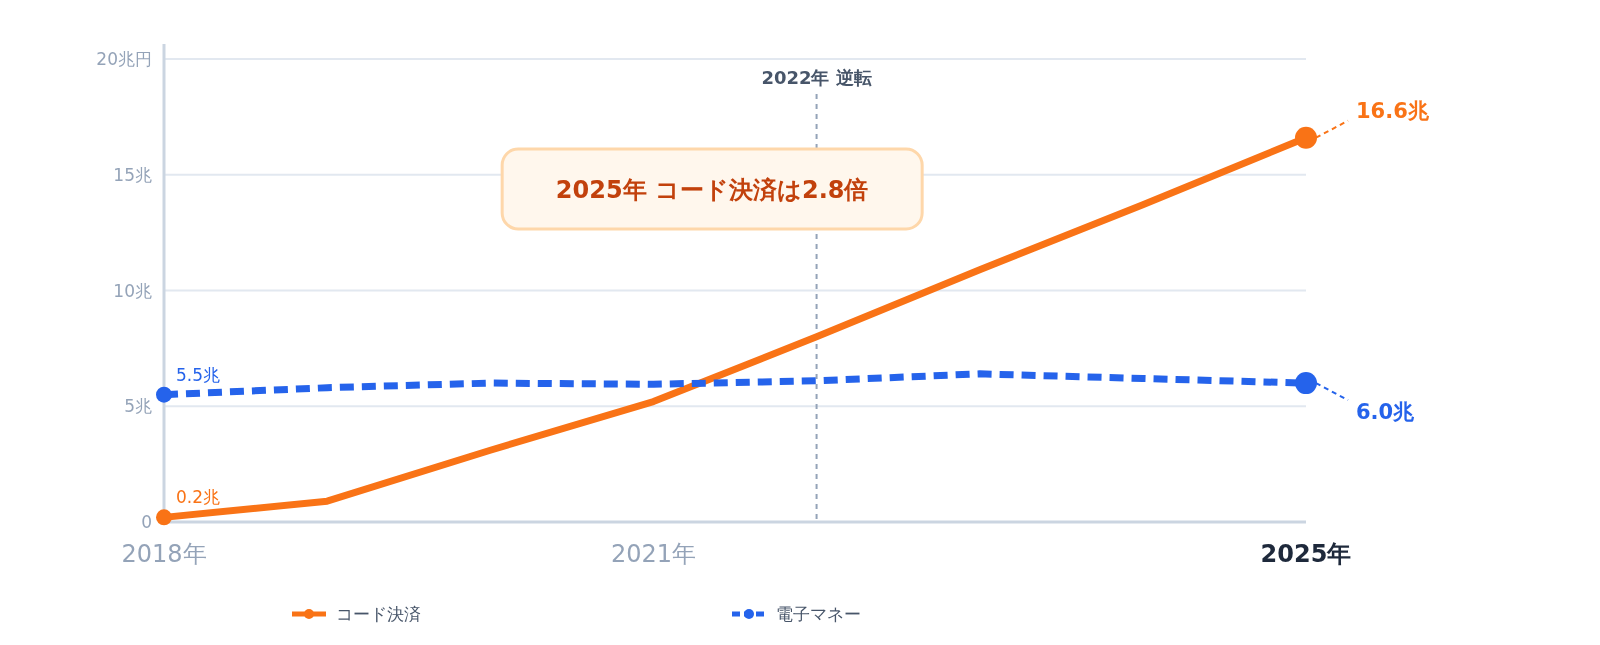 This screenshot has height=645, width=1600. What do you see at coordinates (132, 290) in the screenshot?
I see `y-tick-label: 10兆` at bounding box center [132, 290].